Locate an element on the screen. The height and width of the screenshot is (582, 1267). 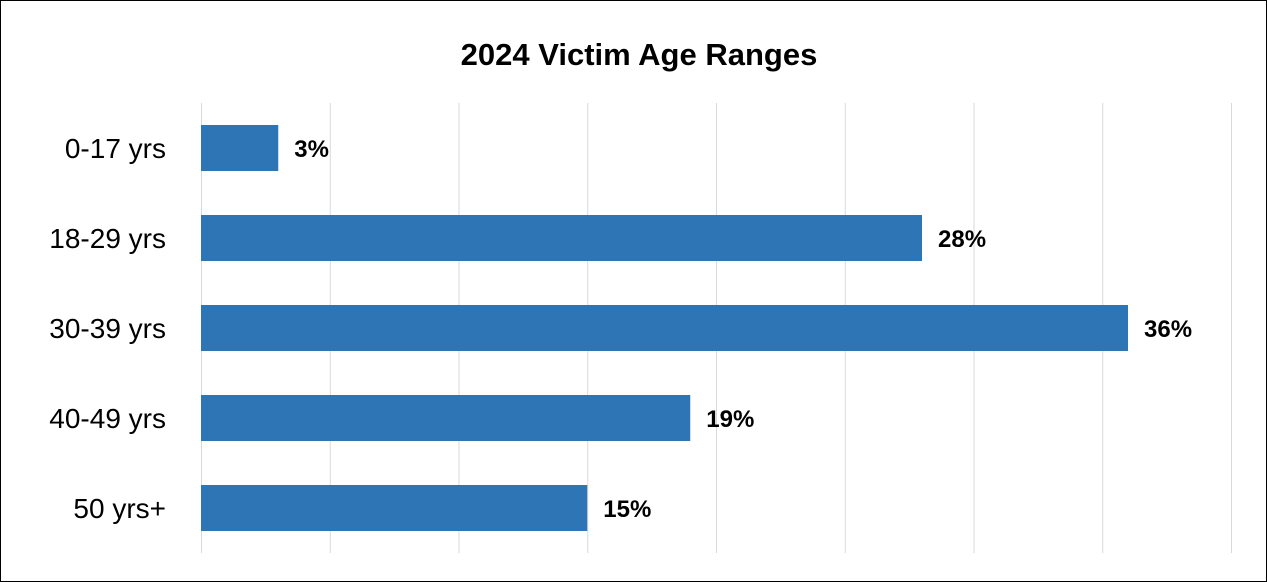
data-label: 15% is located at coordinates (627, 509).